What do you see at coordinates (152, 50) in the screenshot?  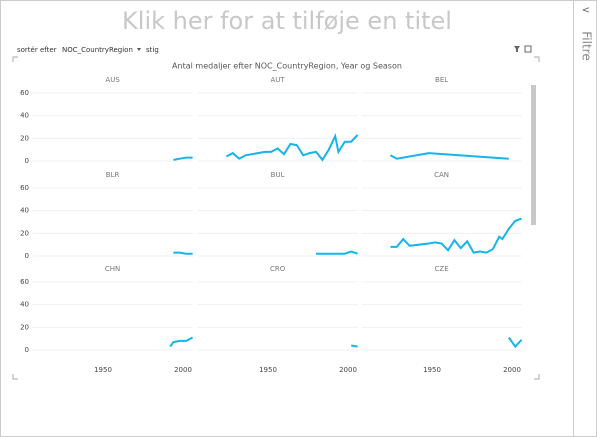 I see `sort-order: stig` at bounding box center [152, 50].